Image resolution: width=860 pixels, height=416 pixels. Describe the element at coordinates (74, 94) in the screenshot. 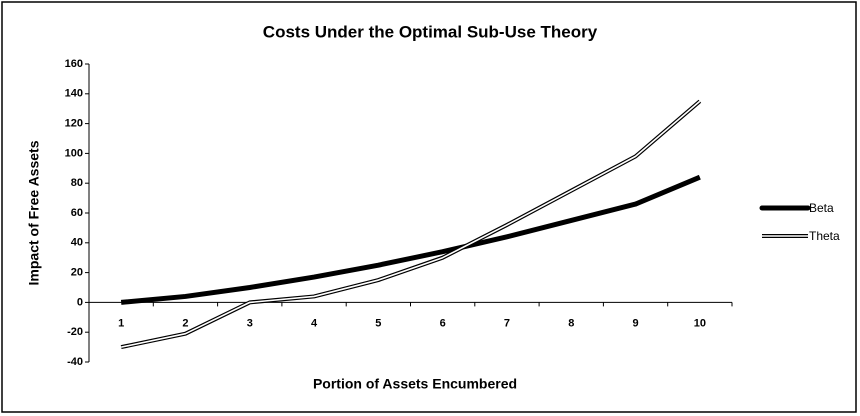

I see `y-tick-label: 140` at that location.